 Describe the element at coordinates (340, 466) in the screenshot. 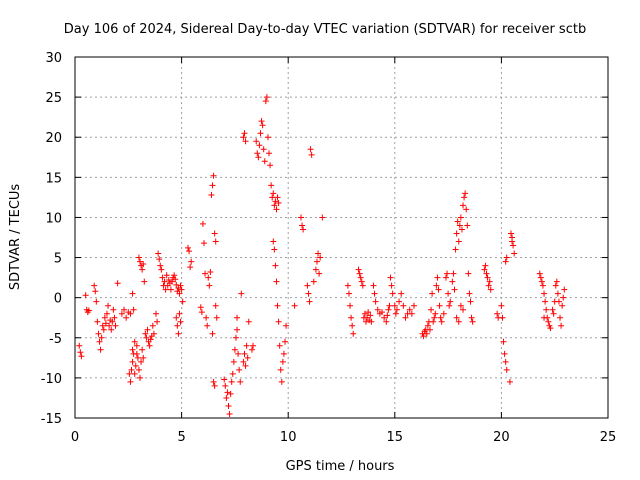

I see `x-axis-label: GPS time / hours` at that location.